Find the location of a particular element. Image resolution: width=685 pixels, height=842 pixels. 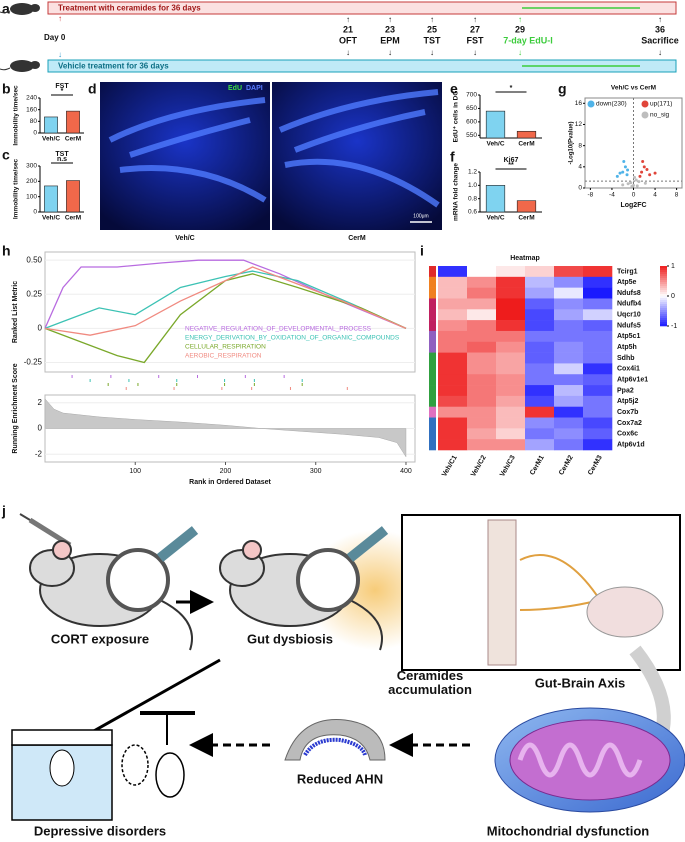

event-day: 36 is located at coordinates (660, 29).